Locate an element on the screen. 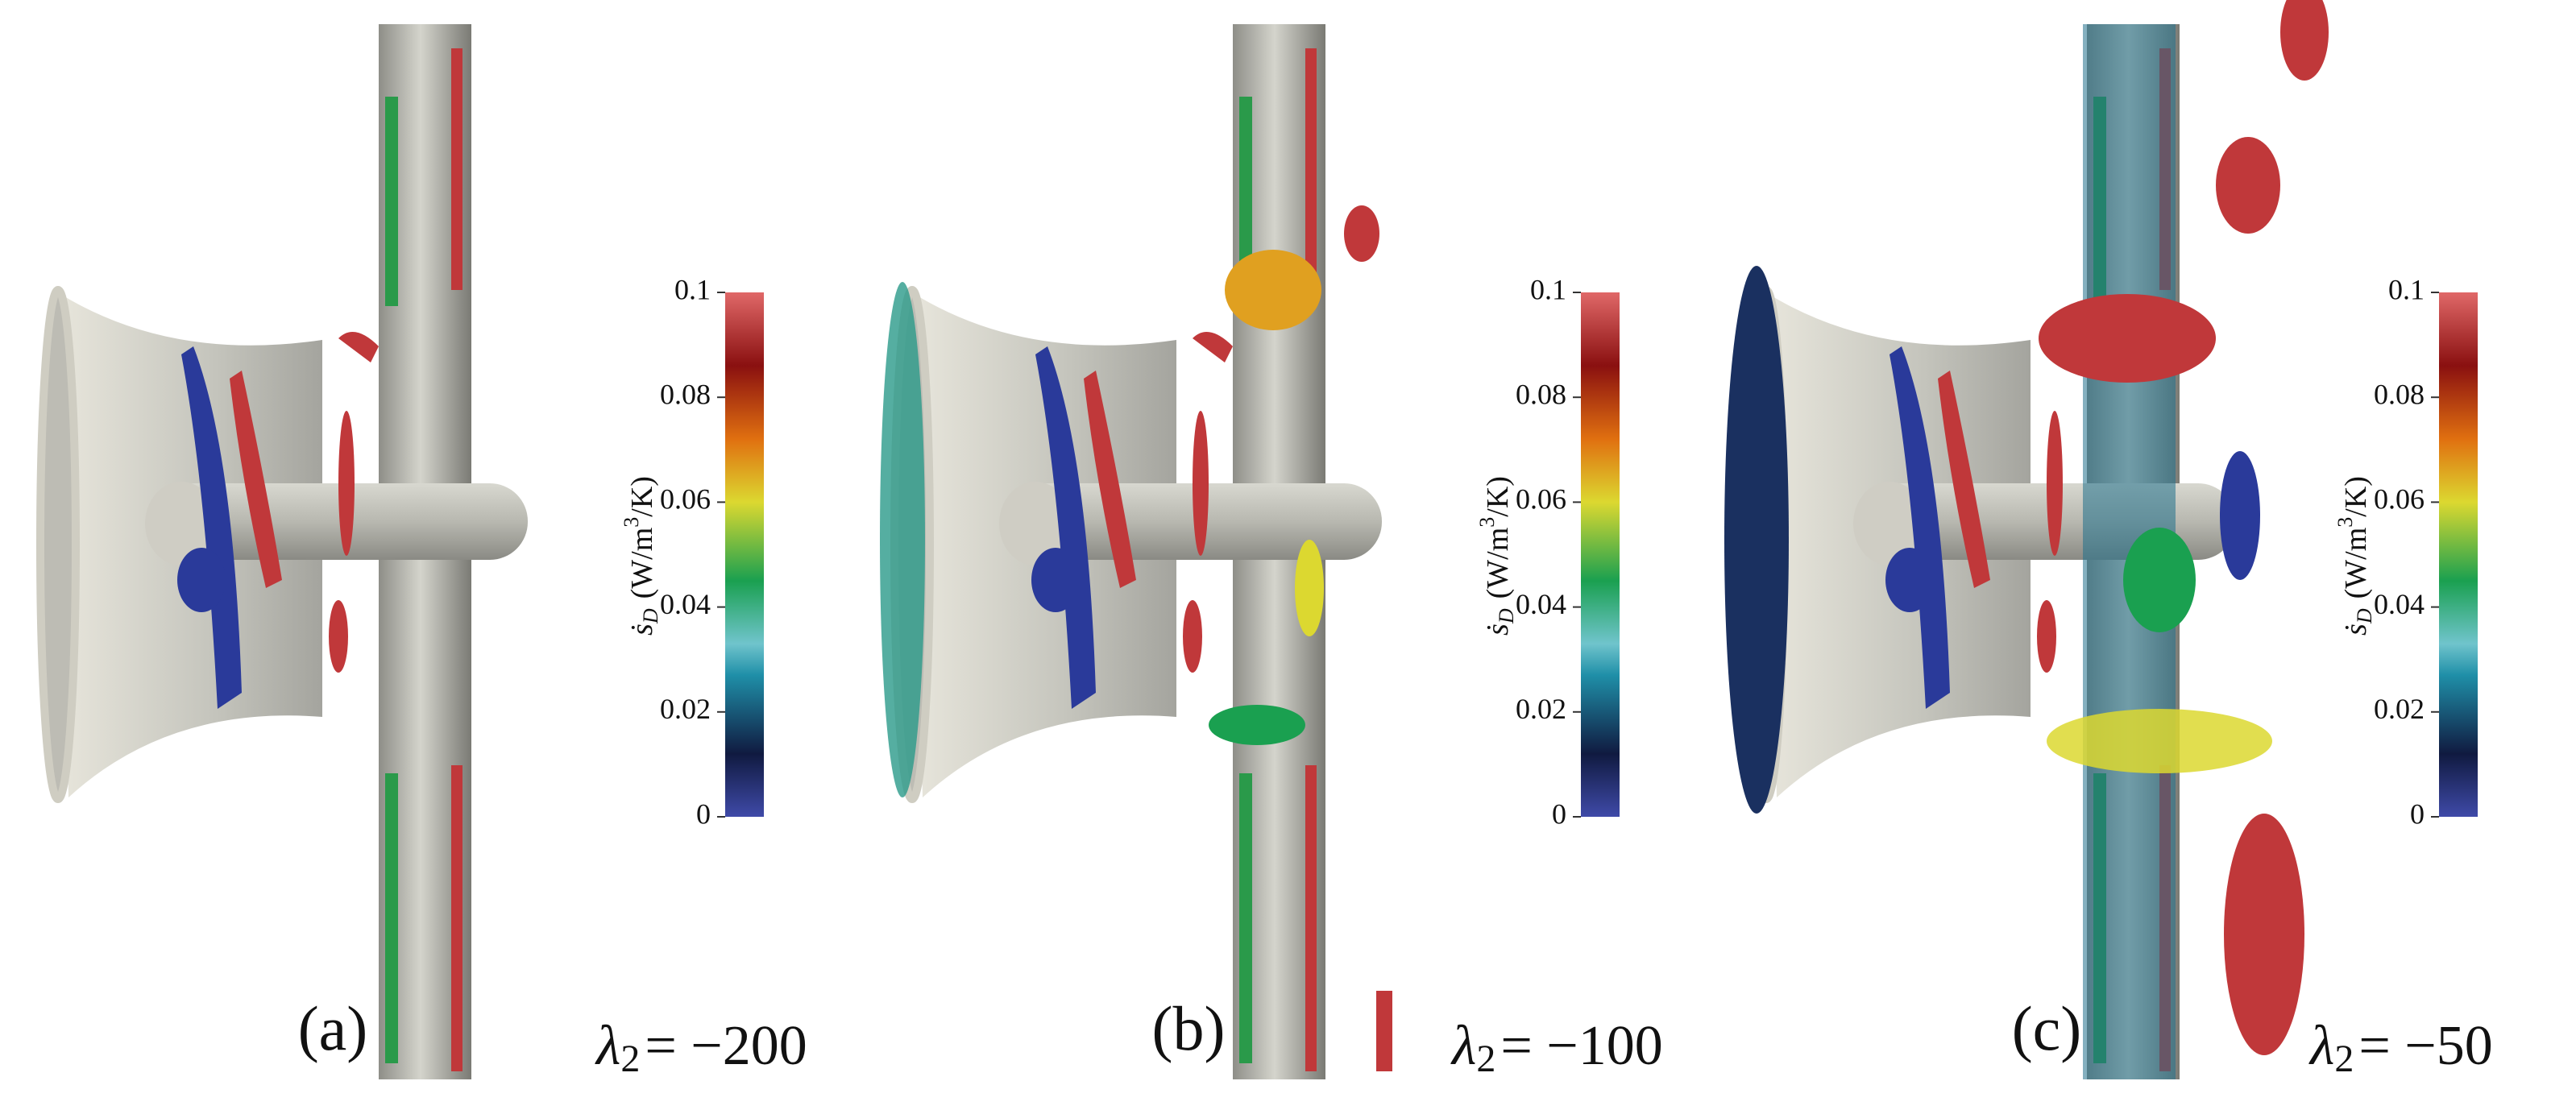 This screenshot has width=2576, height=1110. lambda-label: λ2= −200 is located at coordinates (701, 1047).